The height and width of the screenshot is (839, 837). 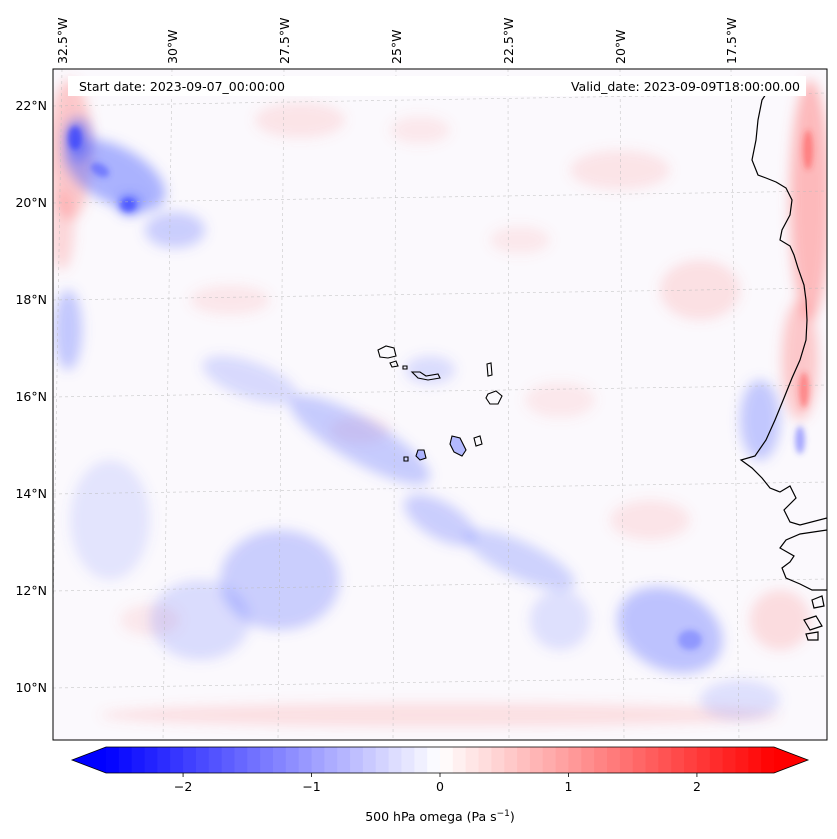 What do you see at coordinates (31, 105) in the screenshot?
I see `lat-label: 22°N` at bounding box center [31, 105].